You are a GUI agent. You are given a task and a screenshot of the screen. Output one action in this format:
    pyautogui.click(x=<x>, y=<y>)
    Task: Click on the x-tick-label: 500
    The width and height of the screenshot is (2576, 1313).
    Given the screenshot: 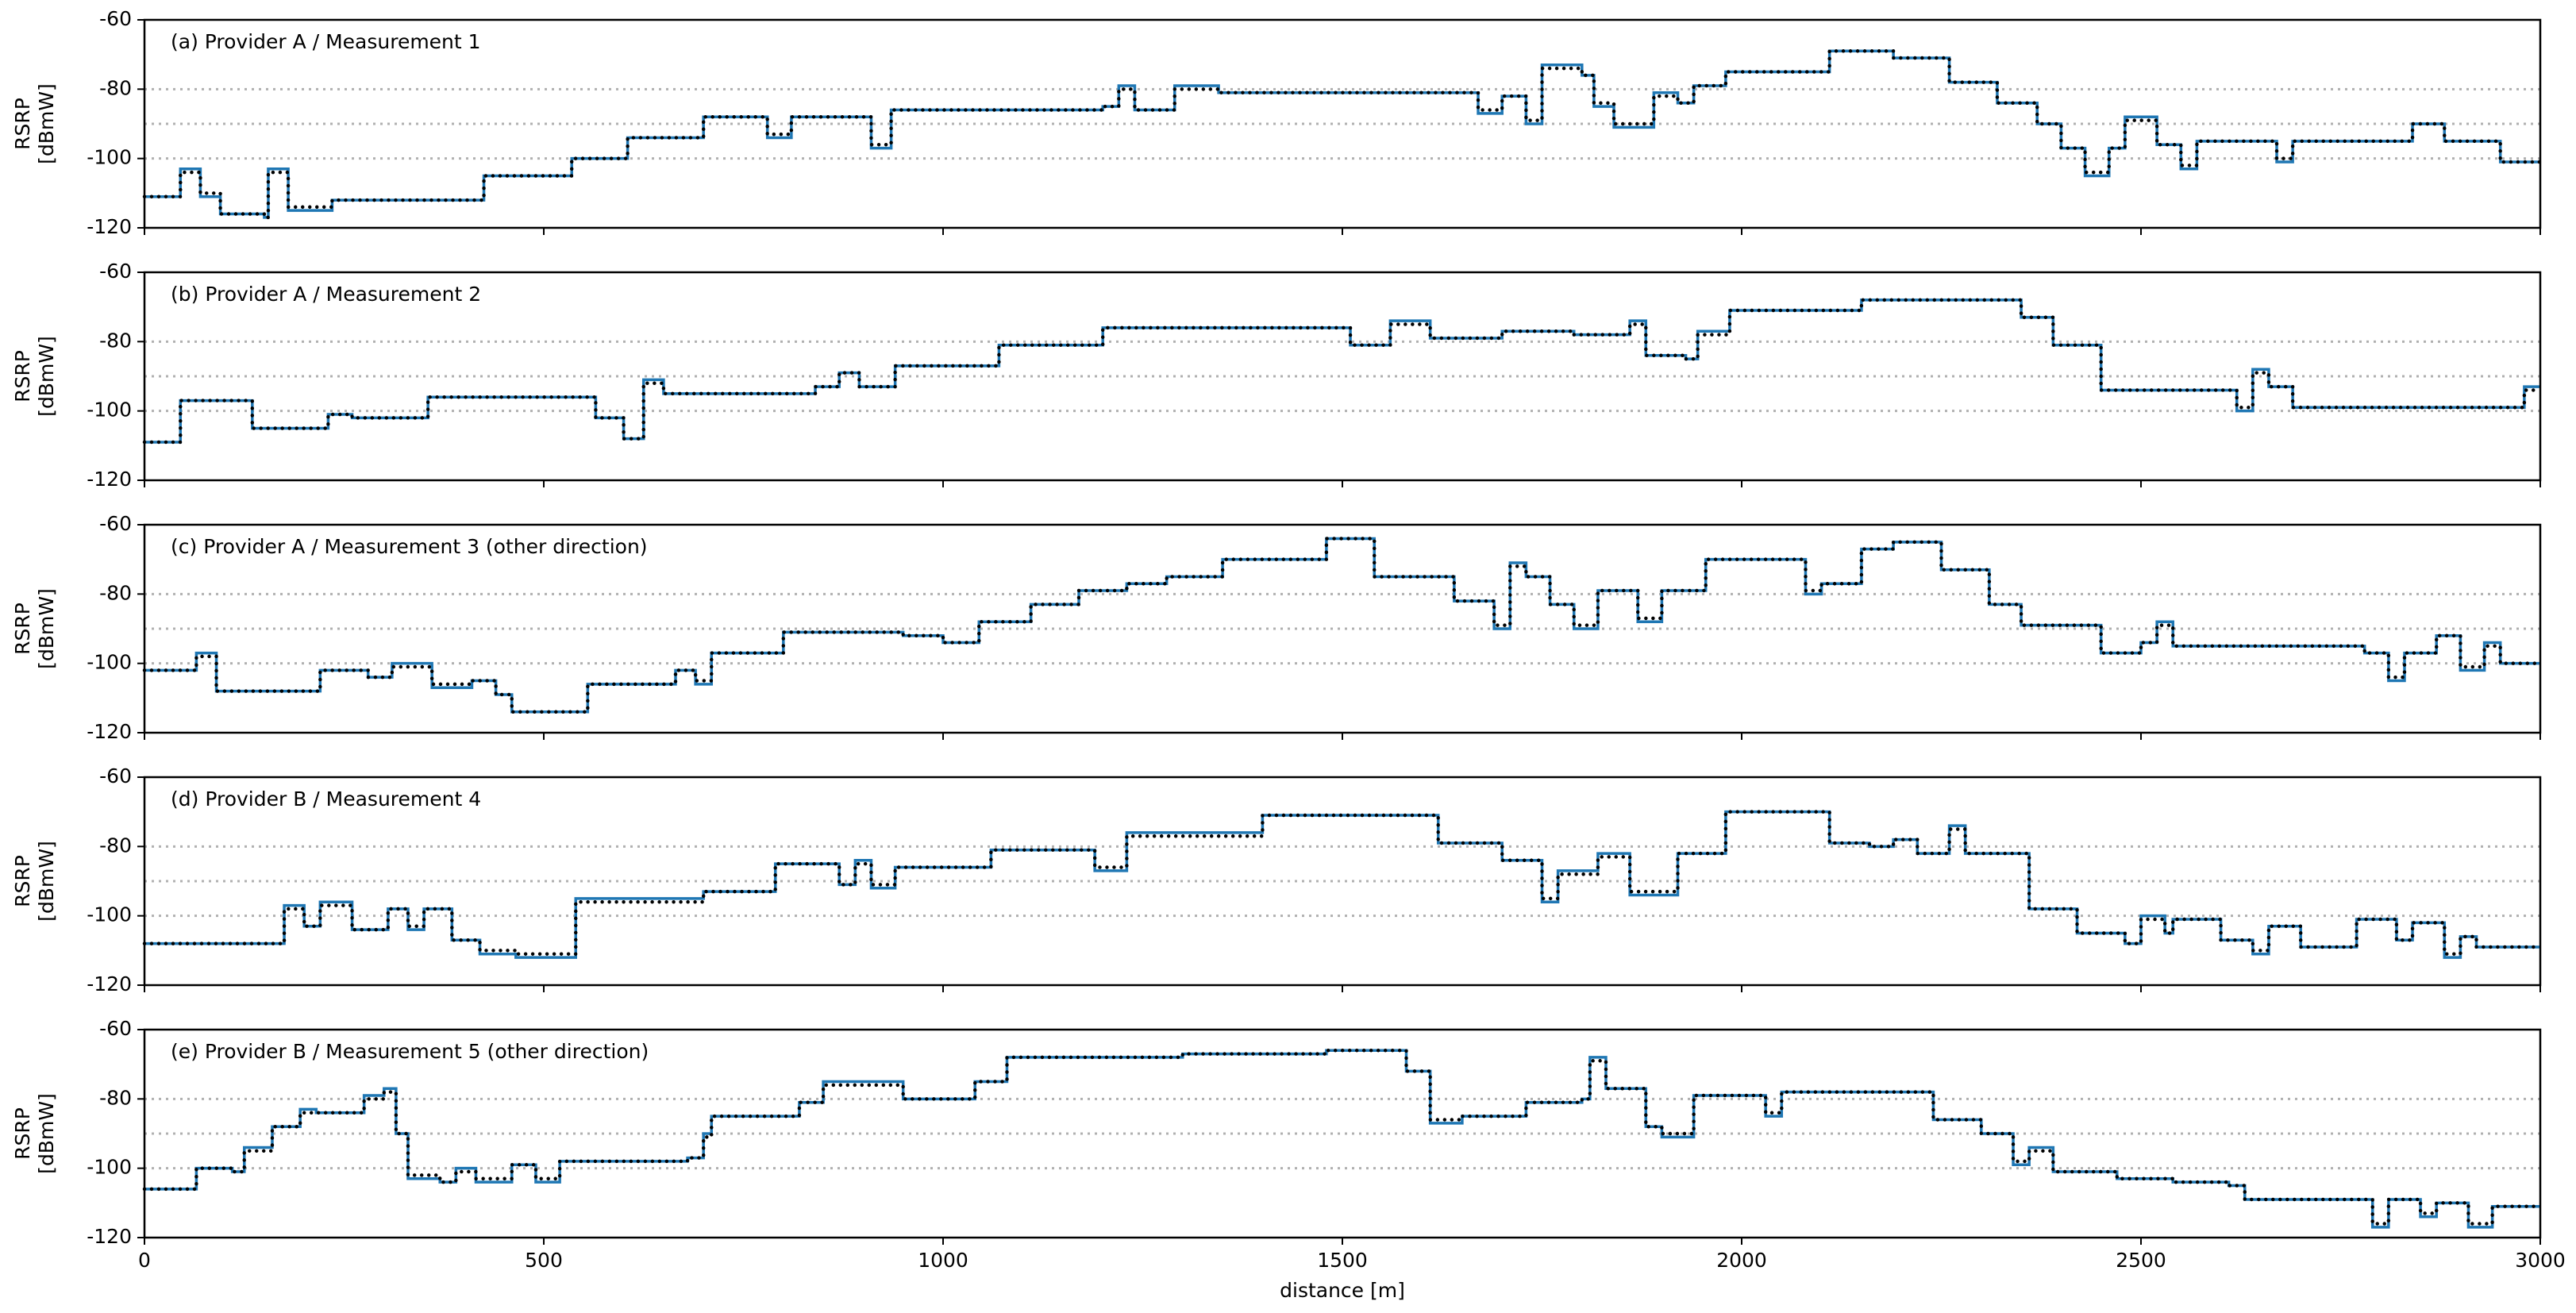 What is the action you would take?
    pyautogui.click(x=544, y=1260)
    